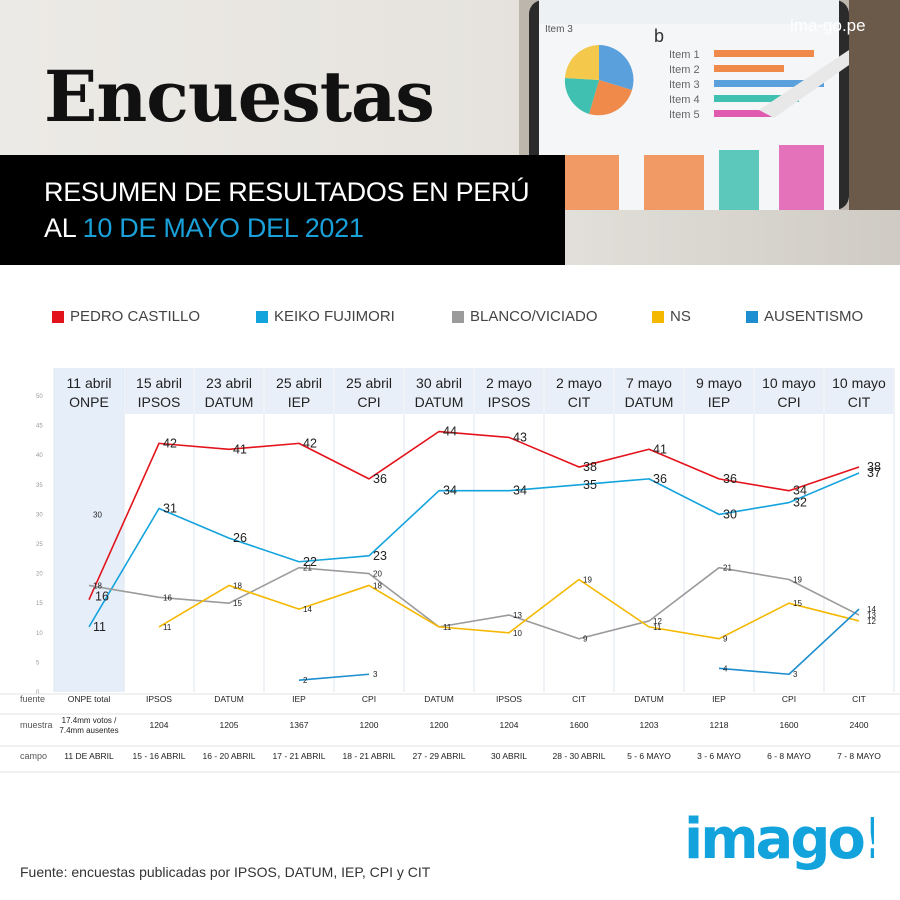 This screenshot has width=900, height=900. What do you see at coordinates (859, 756) in the screenshot?
I see `table-cell: 7 - 8 MAYO` at bounding box center [859, 756].